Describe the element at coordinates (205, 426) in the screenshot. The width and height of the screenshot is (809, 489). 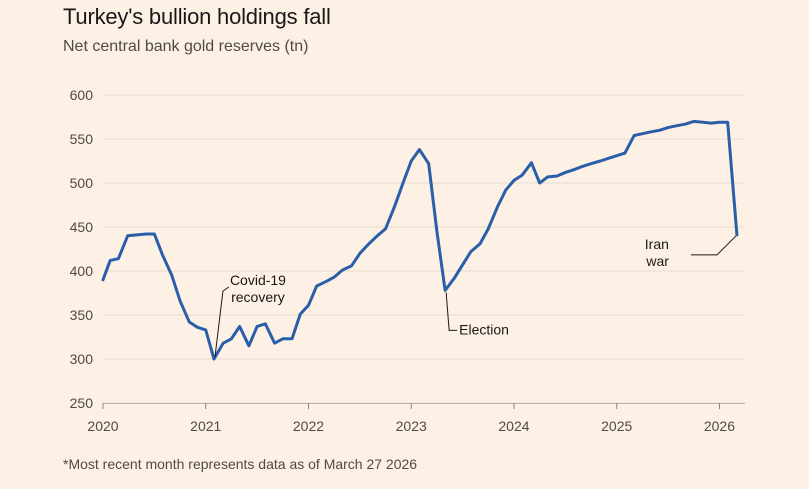
I see `x-tick-label-2021: 2021` at that location.